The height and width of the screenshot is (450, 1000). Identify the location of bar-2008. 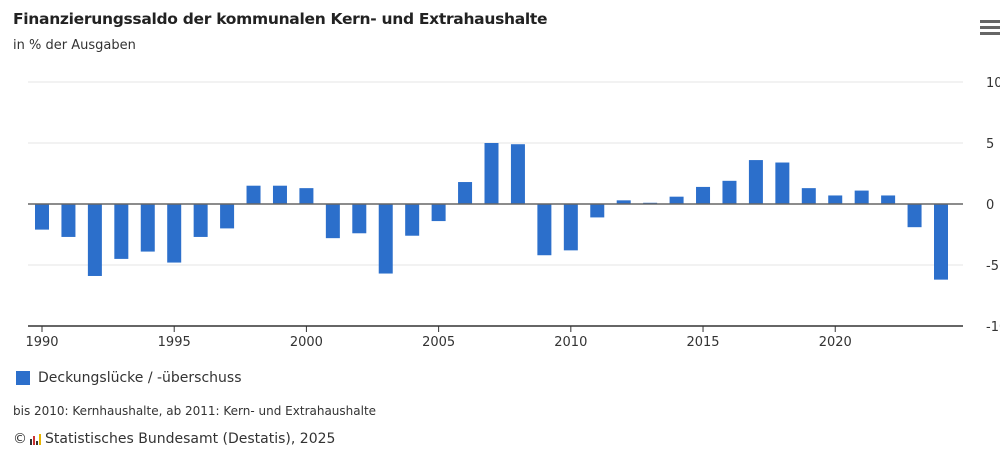
(517, 174).